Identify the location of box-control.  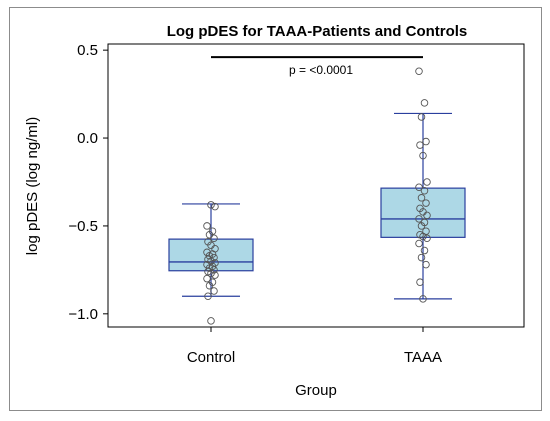
(211, 250).